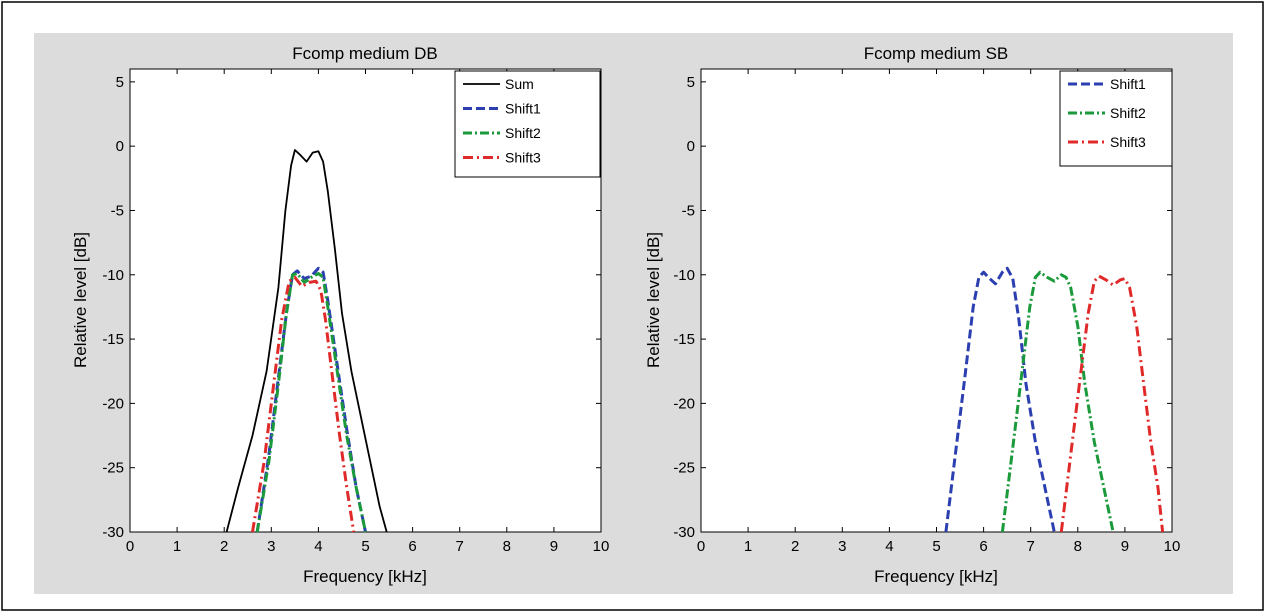 The image size is (1265, 612). Describe the element at coordinates (364, 53) in the screenshot. I see `chart-title: Fcomp medium DB` at that location.